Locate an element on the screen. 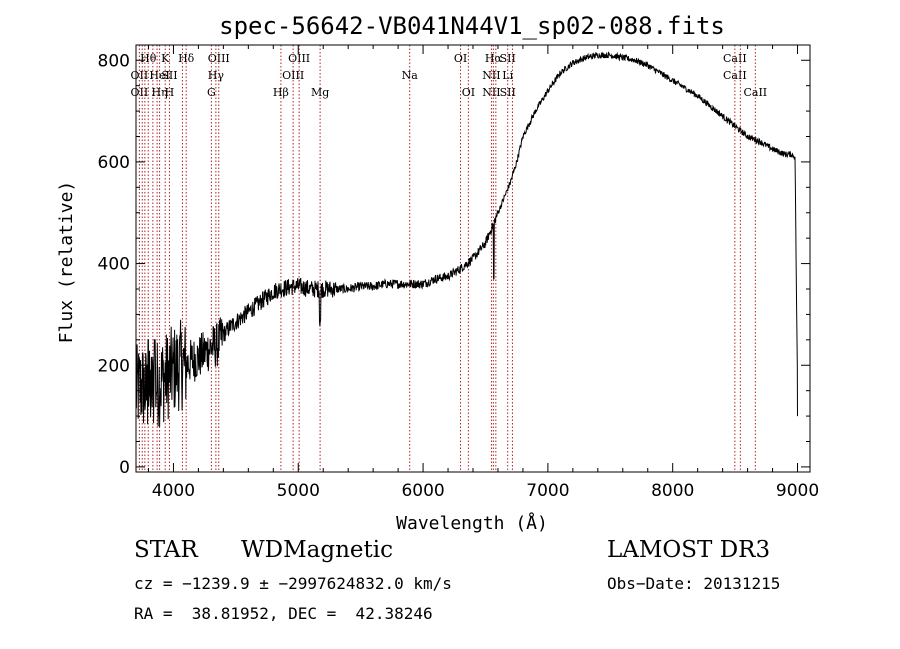 The image size is (900, 649). y-tick-label: 600 is located at coordinates (114, 163).